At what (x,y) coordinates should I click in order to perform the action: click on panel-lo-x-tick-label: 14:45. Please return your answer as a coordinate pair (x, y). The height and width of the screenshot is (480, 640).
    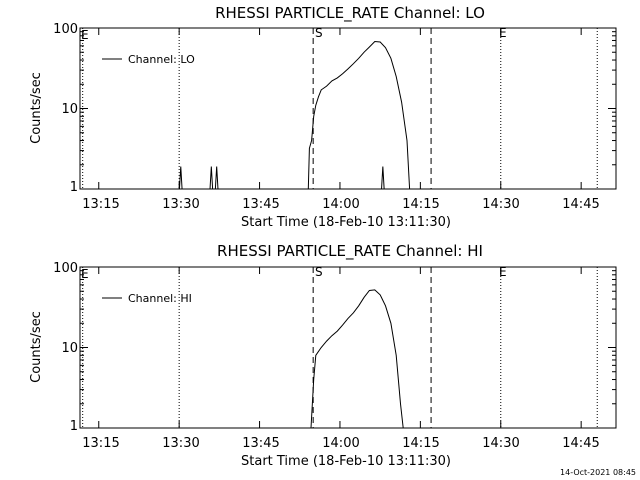
    Looking at the image, I should click on (580, 204).